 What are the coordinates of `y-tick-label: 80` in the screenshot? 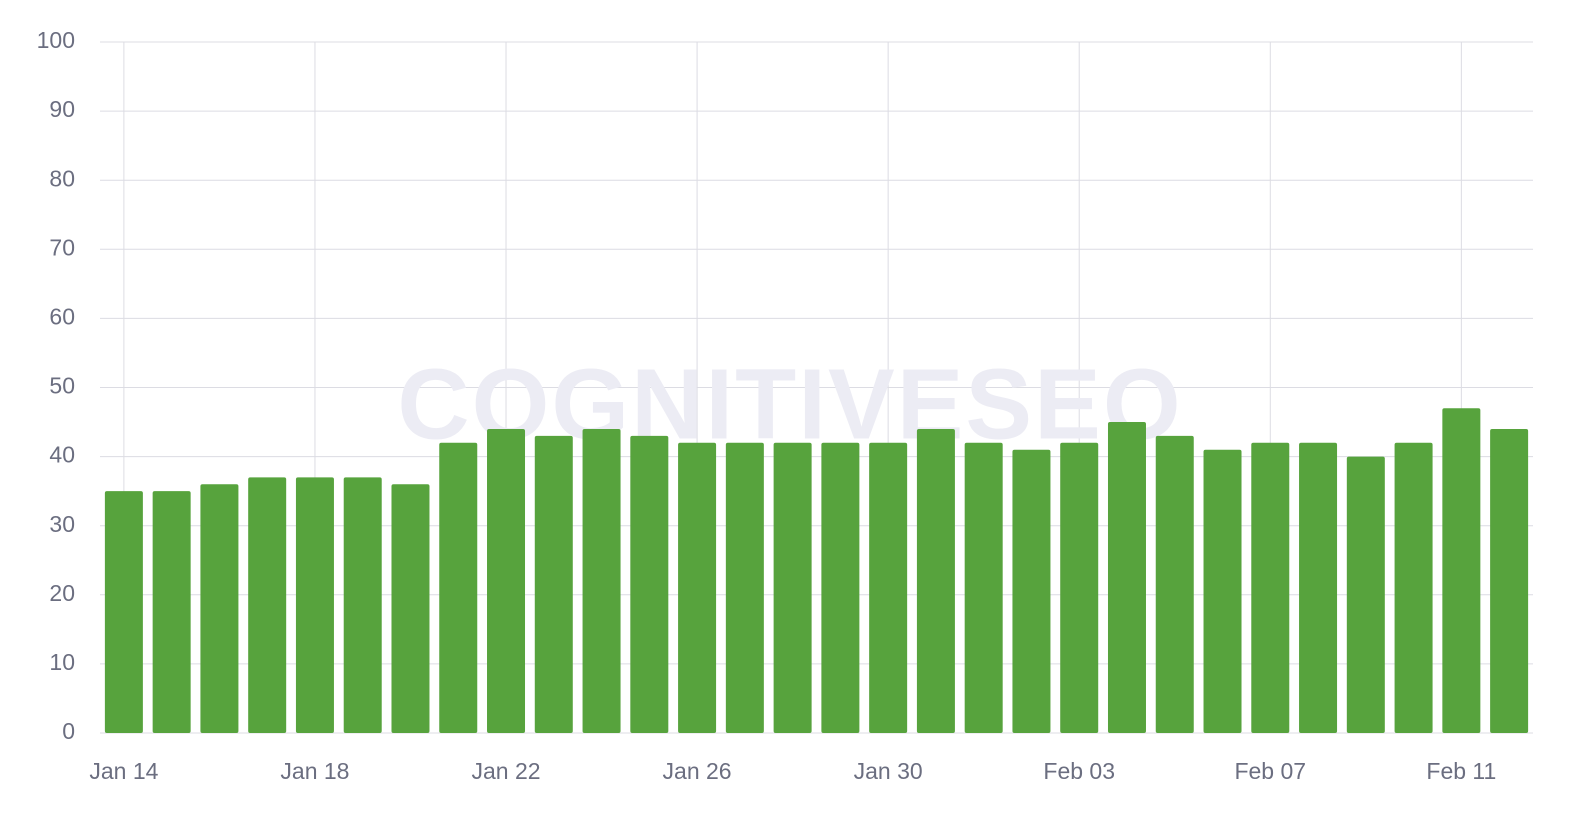 It's located at (62, 178).